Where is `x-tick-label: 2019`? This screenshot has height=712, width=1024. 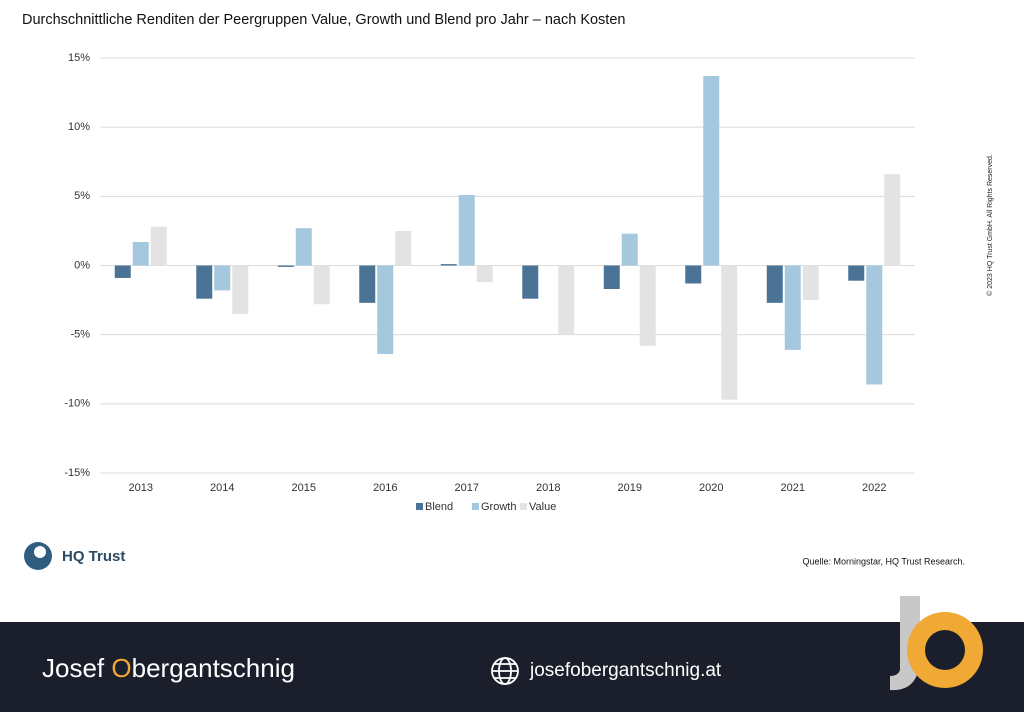
x-tick-label: 2019 is located at coordinates (630, 488).